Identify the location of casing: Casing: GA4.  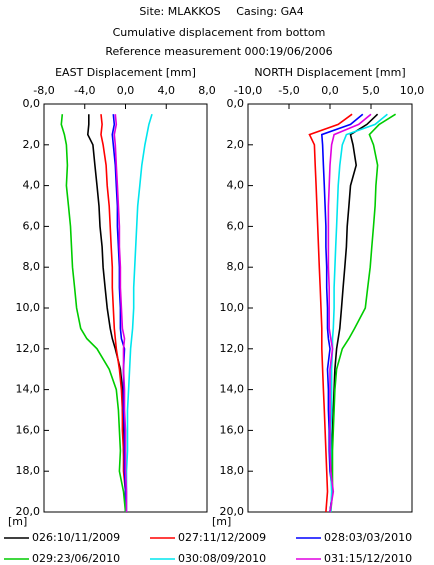
(269, 11).